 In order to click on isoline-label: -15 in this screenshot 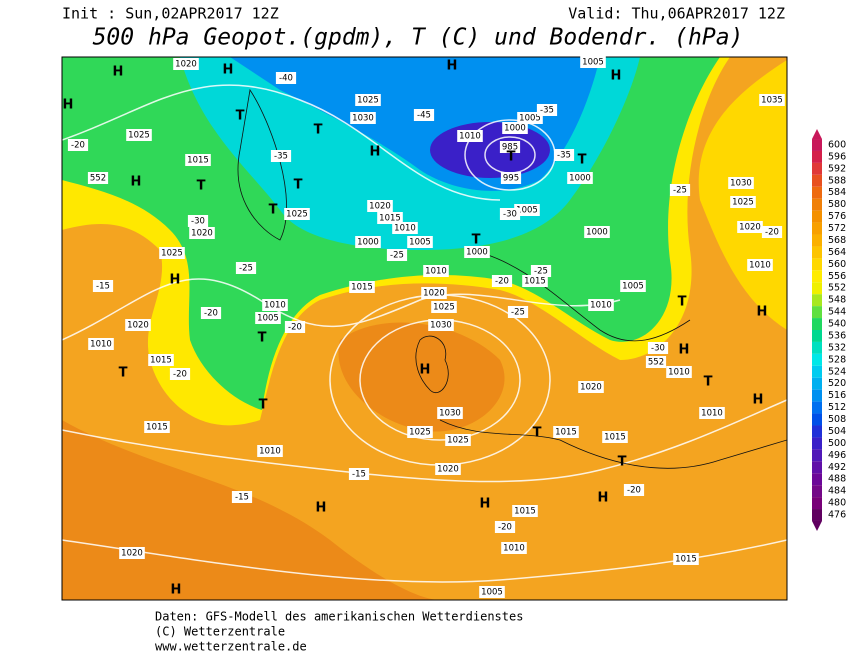, I will do `click(103, 287)`.